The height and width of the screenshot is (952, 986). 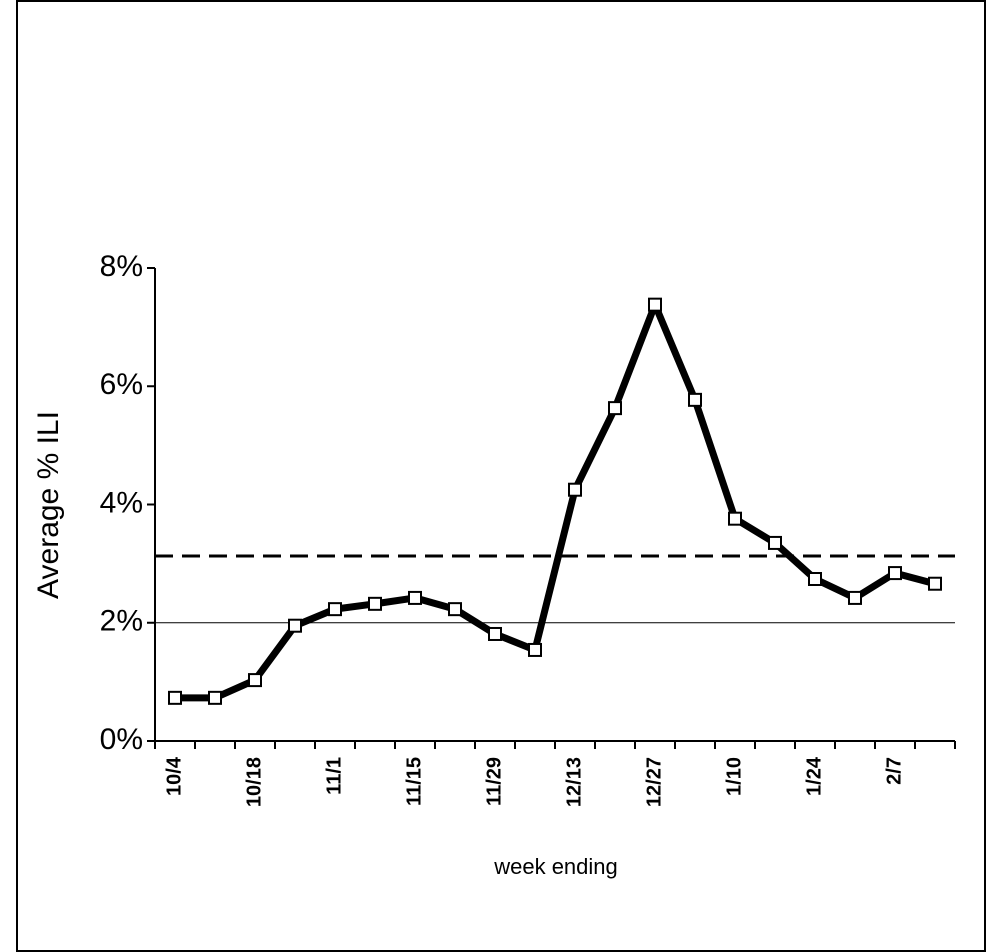 What do you see at coordinates (334, 776) in the screenshot?
I see `x-tick-label: 11/1` at bounding box center [334, 776].